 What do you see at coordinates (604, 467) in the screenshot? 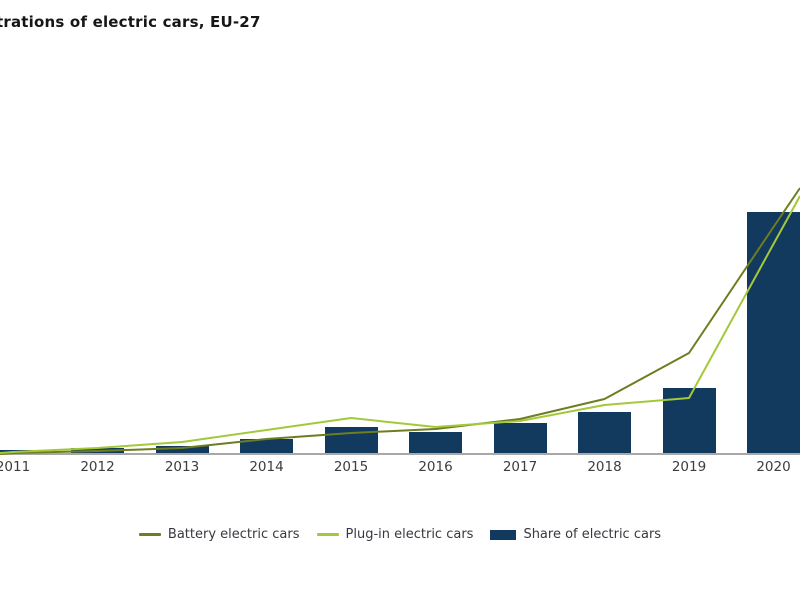
I see `x-tick-2018: 2018` at bounding box center [604, 467].